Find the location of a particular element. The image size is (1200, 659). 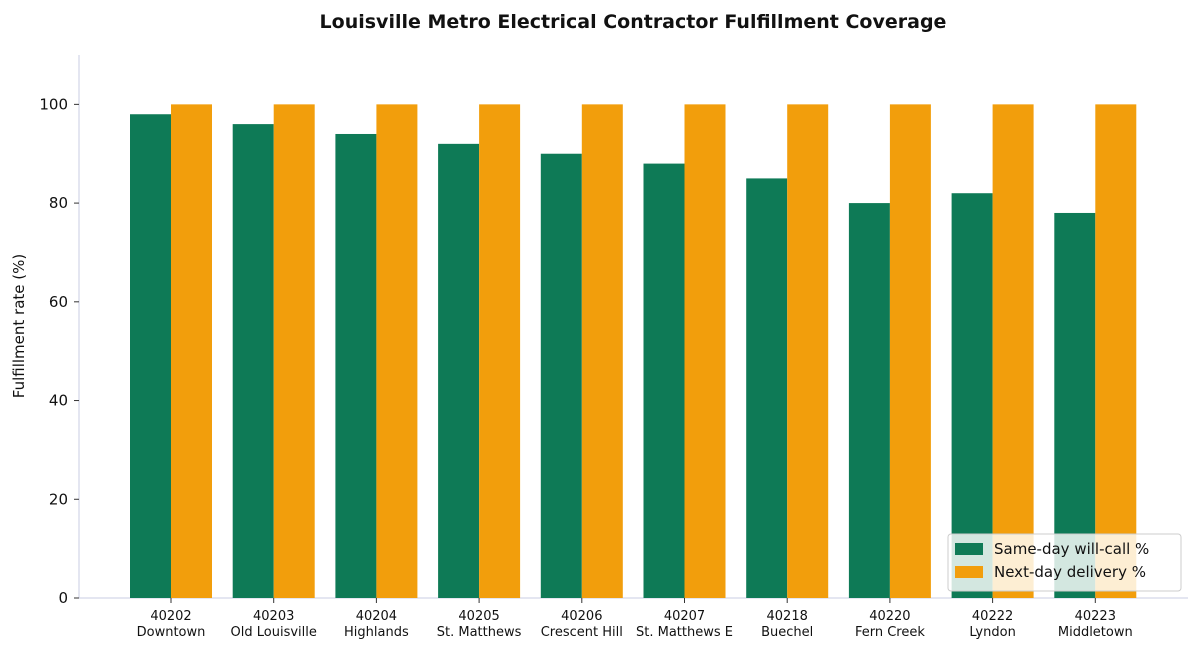

y-tick-label: 20 is located at coordinates (58, 499).